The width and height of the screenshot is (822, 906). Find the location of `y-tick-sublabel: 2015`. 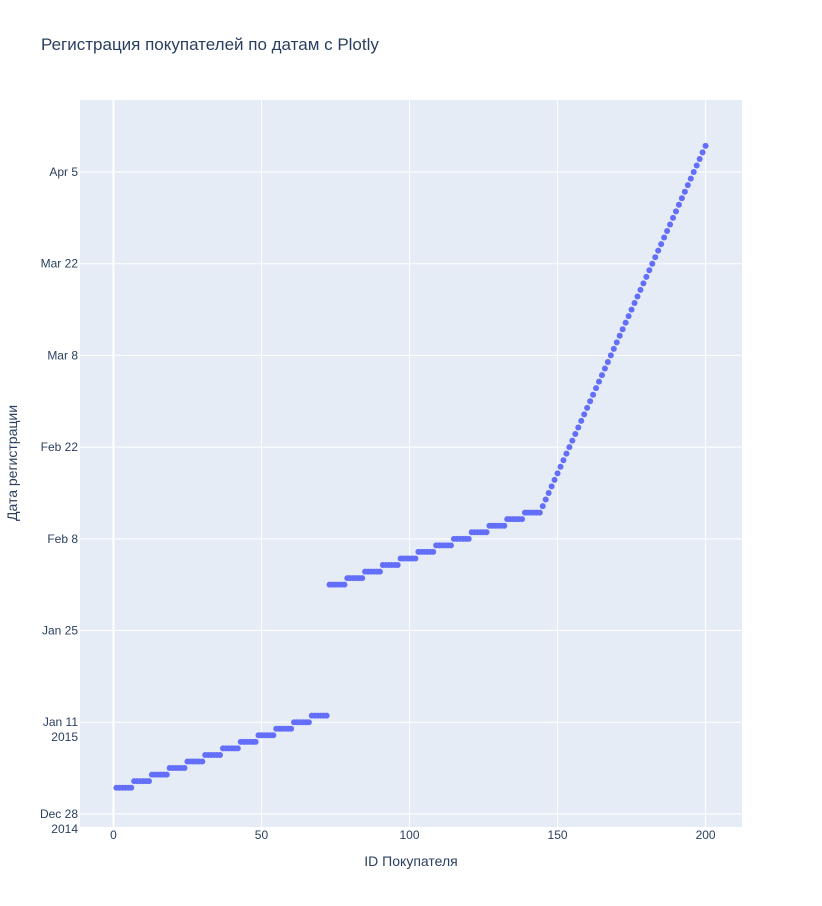

y-tick-sublabel: 2015 is located at coordinates (64, 737).